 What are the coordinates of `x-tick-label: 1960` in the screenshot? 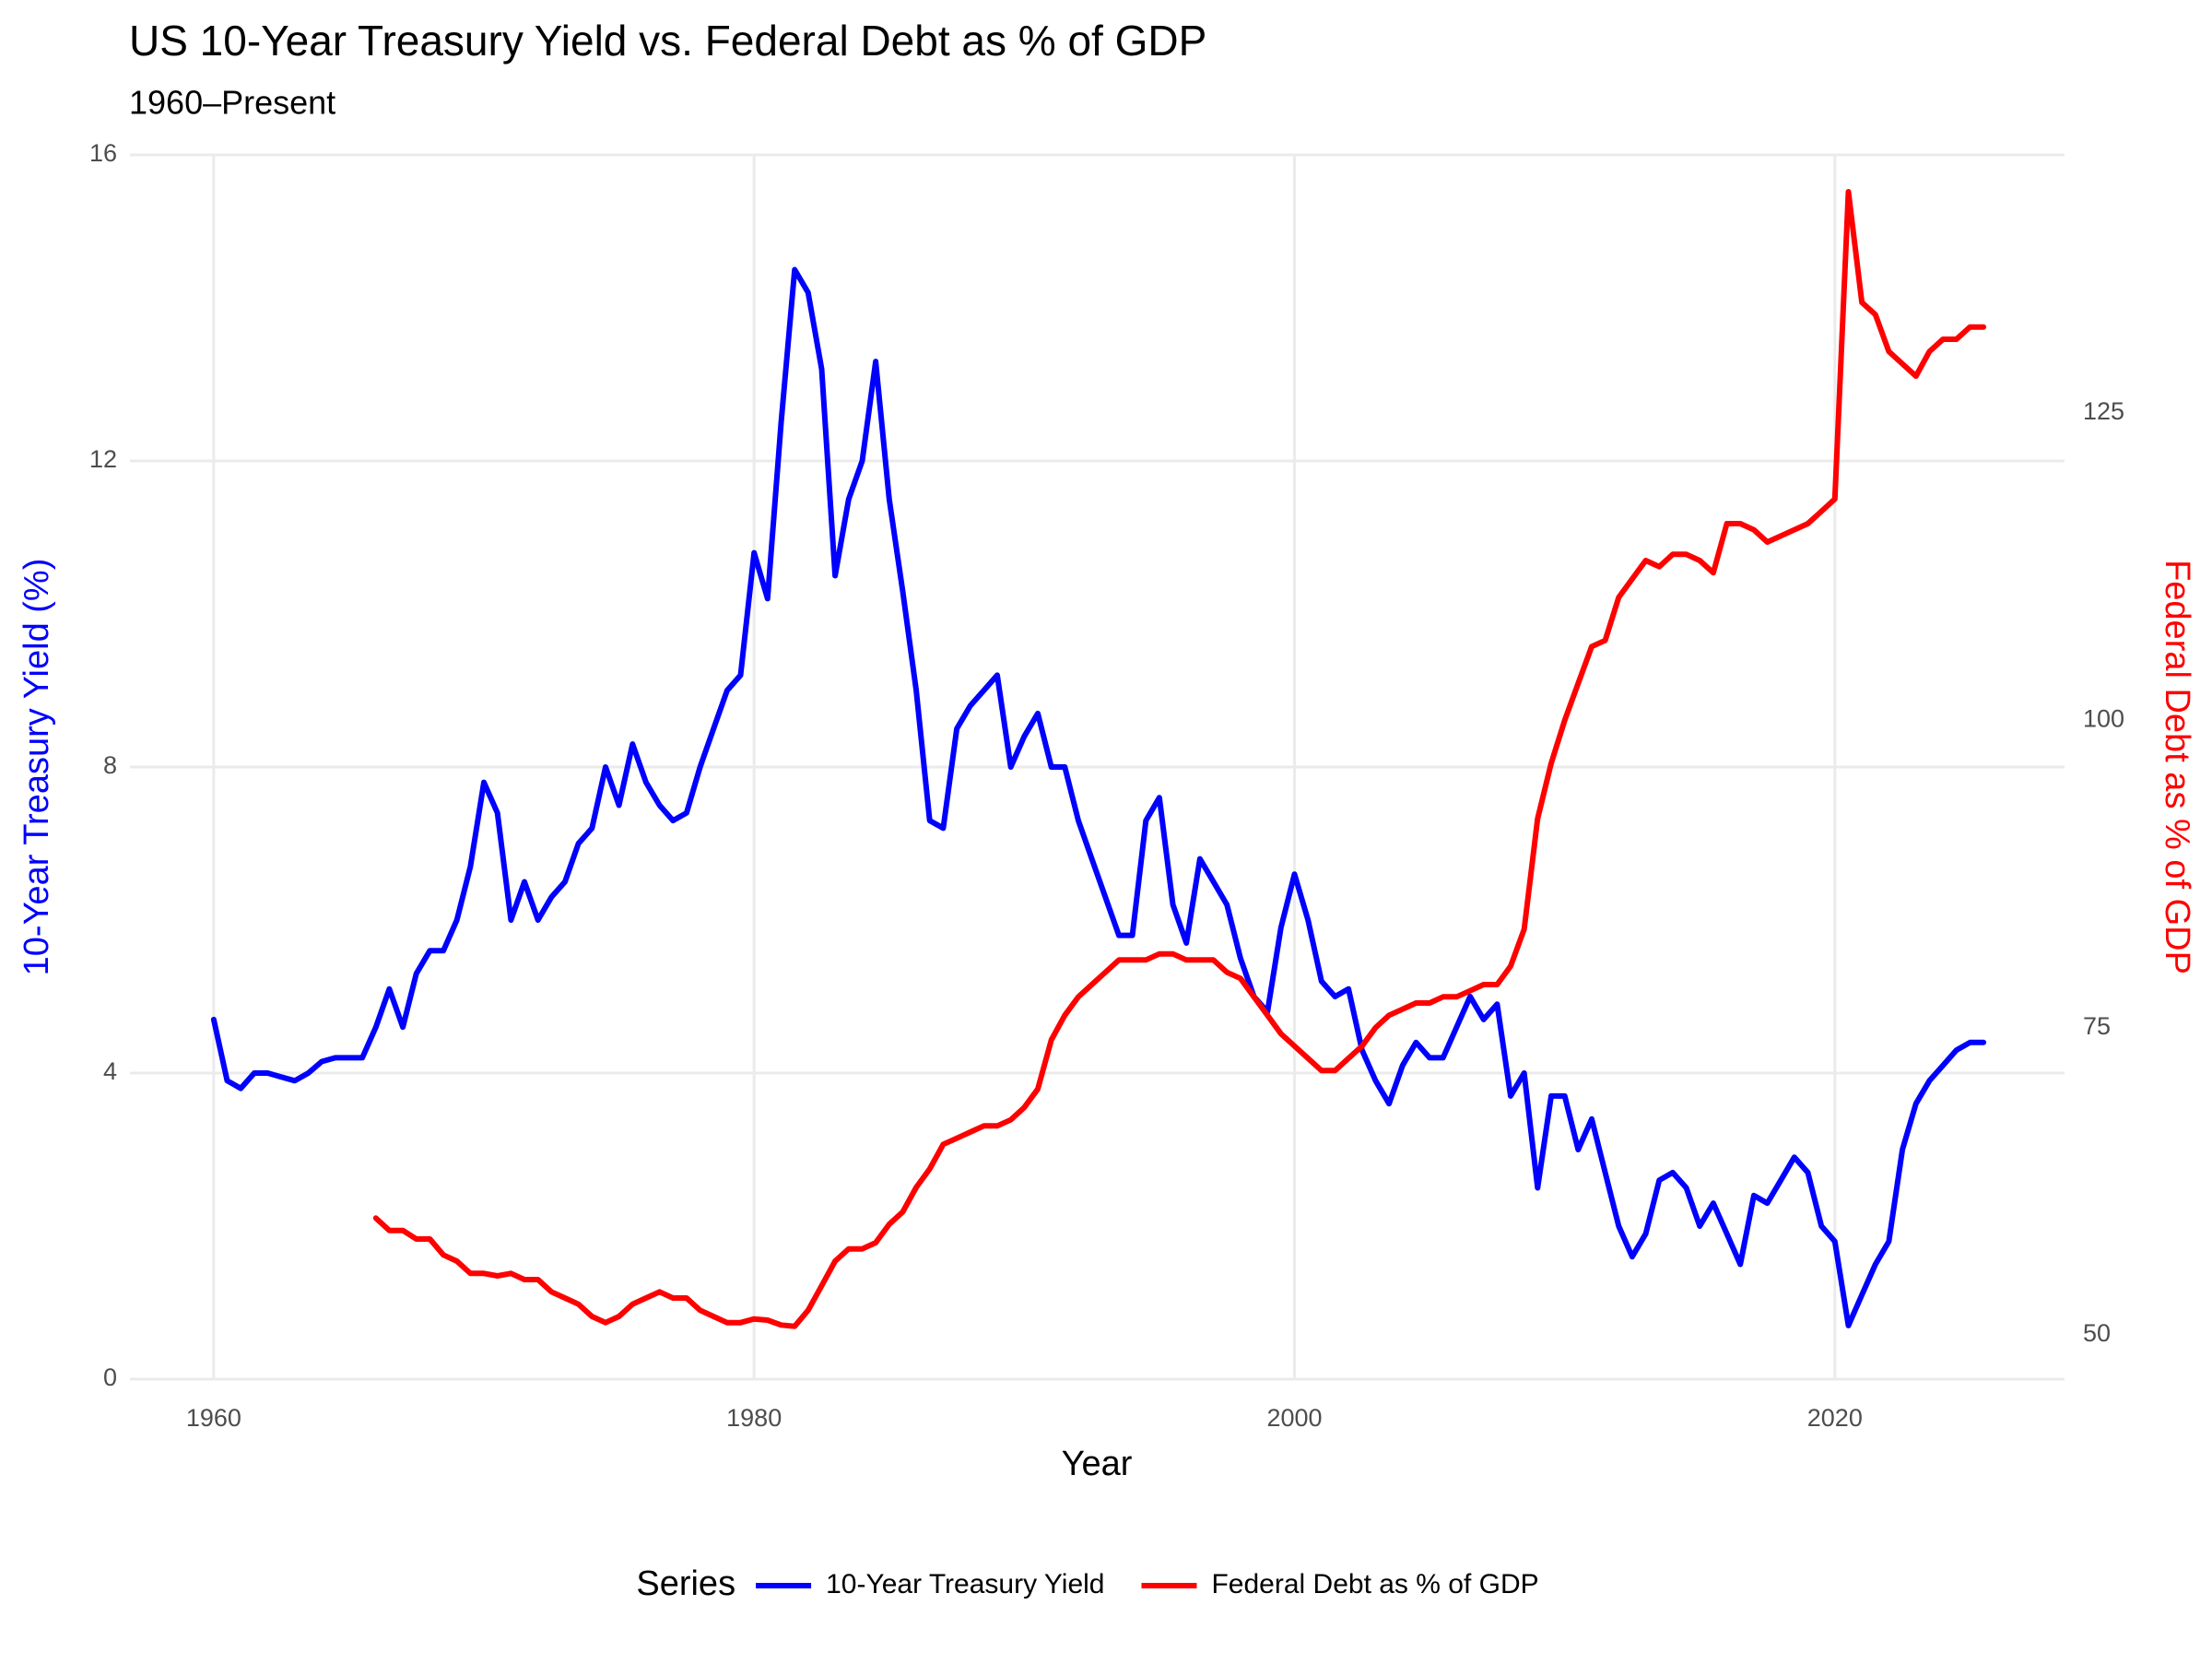 It's located at (213, 1418).